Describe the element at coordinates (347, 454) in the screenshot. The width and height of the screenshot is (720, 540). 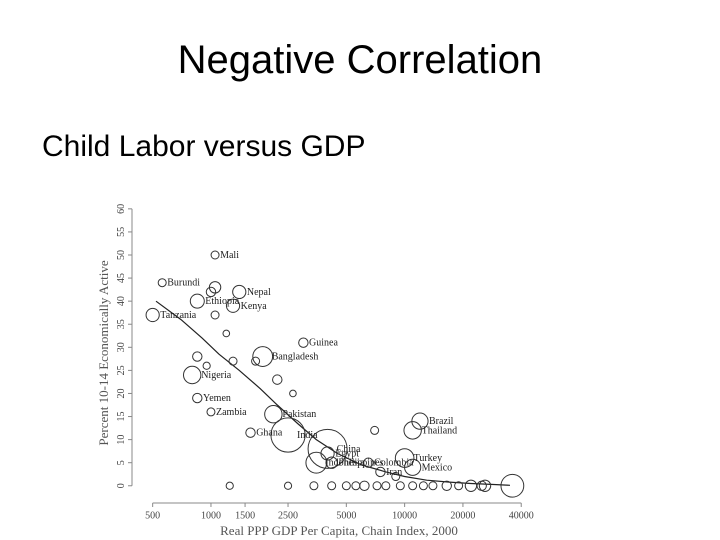
I see `point-label: Egypt` at that location.